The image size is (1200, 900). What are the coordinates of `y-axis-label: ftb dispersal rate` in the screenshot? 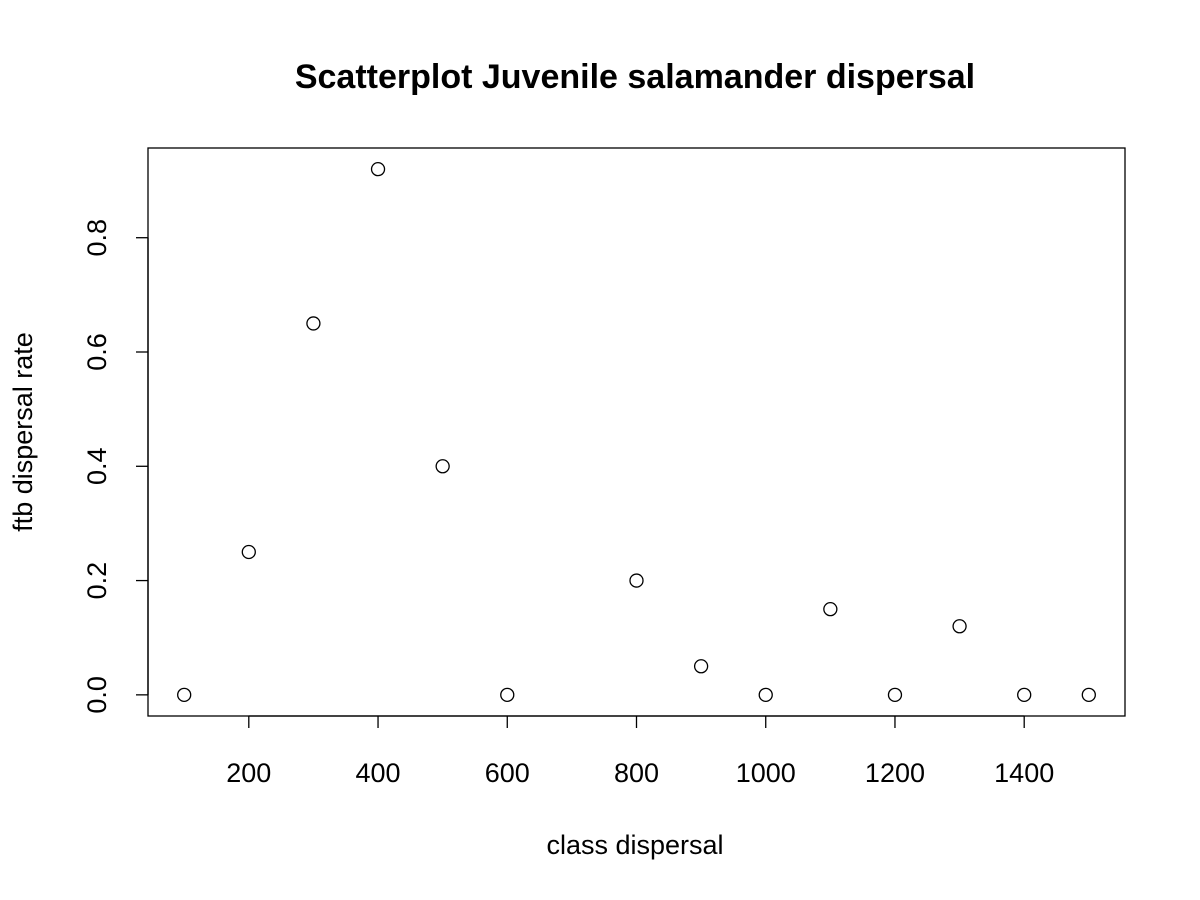 It's located at (23, 432).